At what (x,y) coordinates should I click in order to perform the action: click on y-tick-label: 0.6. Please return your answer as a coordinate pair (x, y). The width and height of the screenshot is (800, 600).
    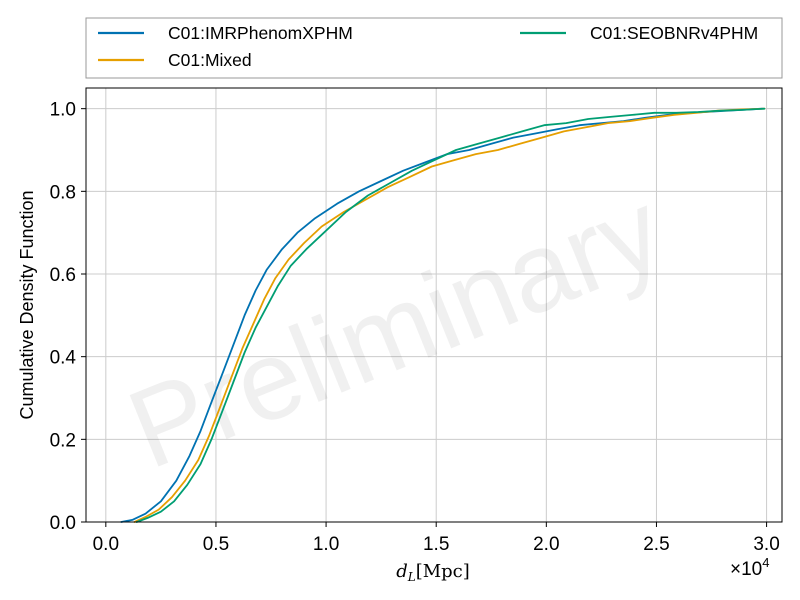
    Looking at the image, I should click on (63, 275).